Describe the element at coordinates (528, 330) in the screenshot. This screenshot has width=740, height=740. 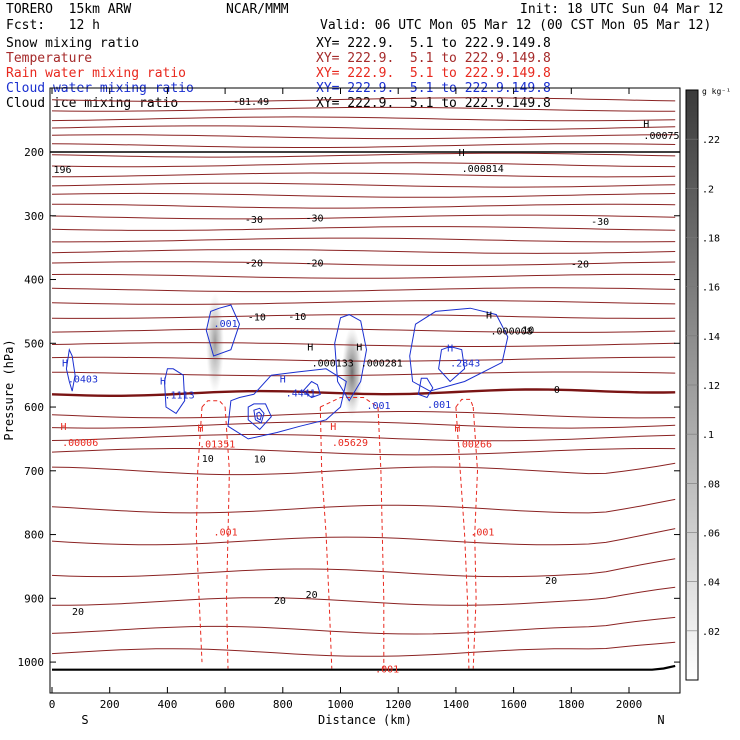
I see `contour-label: 10` at that location.